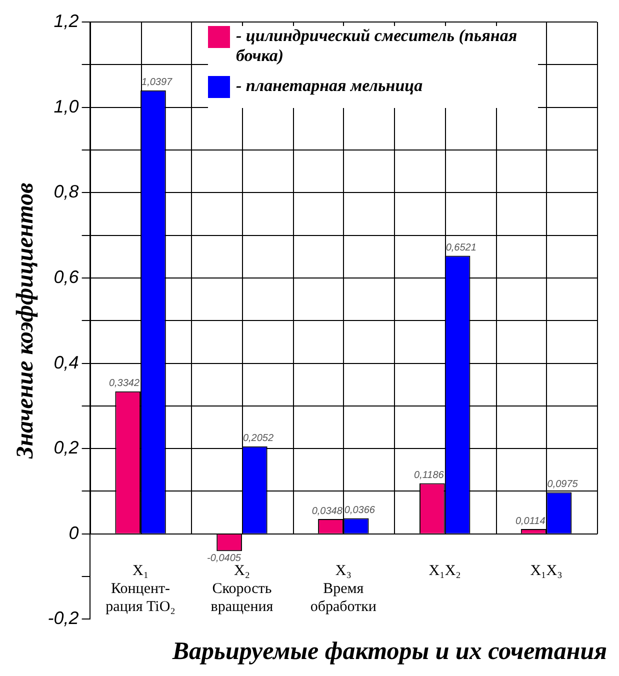  What do you see at coordinates (66, 362) in the screenshot?
I see `y-tick-label: 0,4` at bounding box center [66, 362].